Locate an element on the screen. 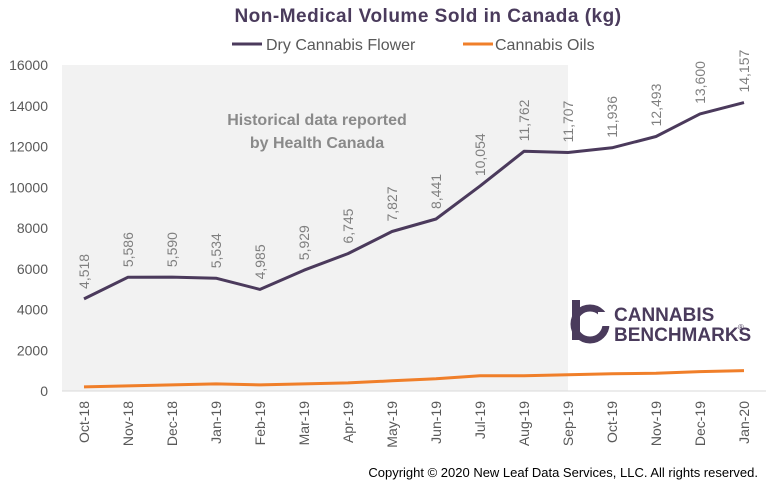  x-tick-label: Aug-19 is located at coordinates (524, 423).